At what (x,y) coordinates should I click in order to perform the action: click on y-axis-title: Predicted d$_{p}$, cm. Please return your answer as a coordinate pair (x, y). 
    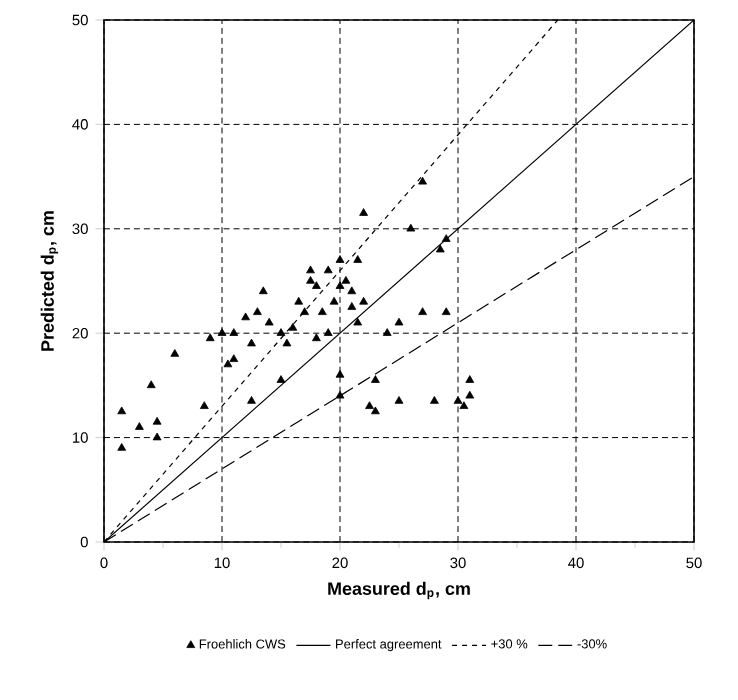
    Looking at the image, I should click on (49, 281).